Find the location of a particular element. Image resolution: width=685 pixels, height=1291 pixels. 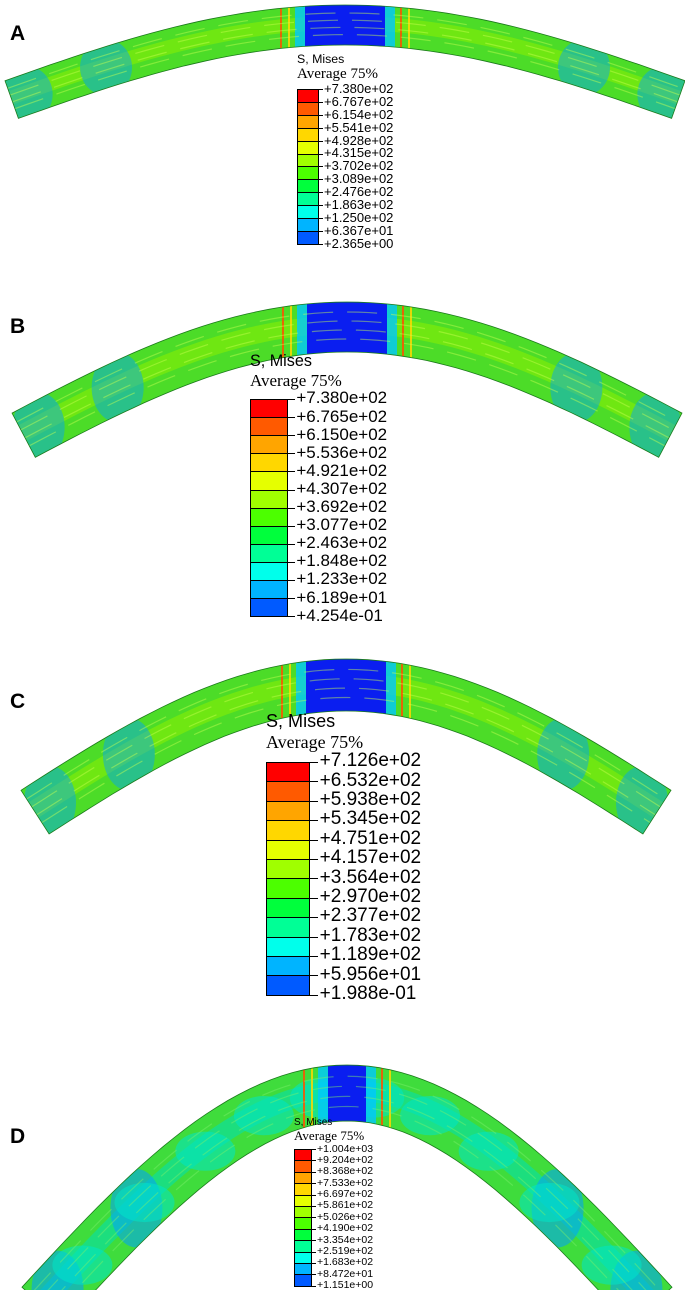

legend-value: +7.126e+02 is located at coordinates (370, 761).